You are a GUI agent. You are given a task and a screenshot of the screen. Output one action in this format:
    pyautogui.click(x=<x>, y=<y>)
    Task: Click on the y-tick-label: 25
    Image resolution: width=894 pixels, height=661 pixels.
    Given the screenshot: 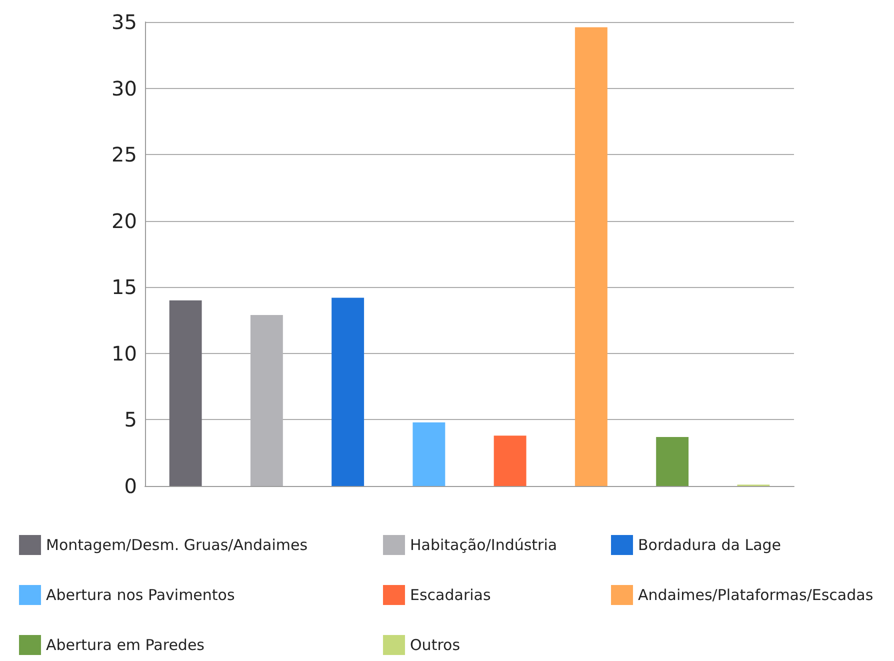 What is the action you would take?
    pyautogui.click(x=124, y=154)
    